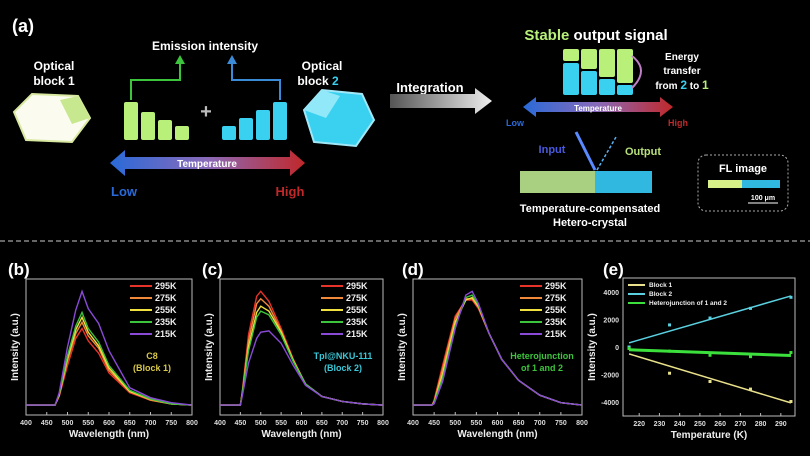 The width and height of the screenshot is (810, 456). I want to click on low-label: Low, so click(124, 191).